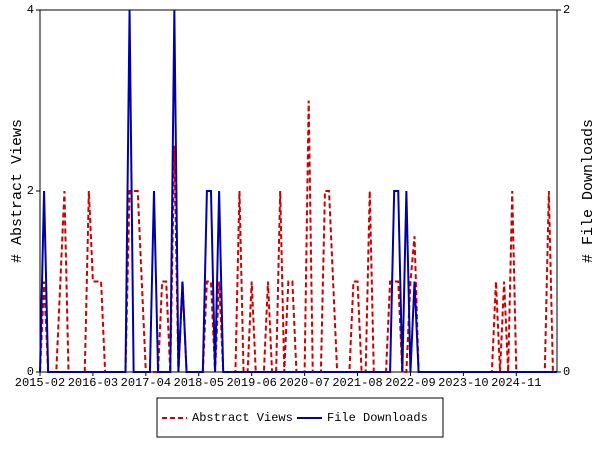  What do you see at coordinates (17, 191) in the screenshot?
I see `y-axis-label: # Abstract Views` at bounding box center [17, 191].